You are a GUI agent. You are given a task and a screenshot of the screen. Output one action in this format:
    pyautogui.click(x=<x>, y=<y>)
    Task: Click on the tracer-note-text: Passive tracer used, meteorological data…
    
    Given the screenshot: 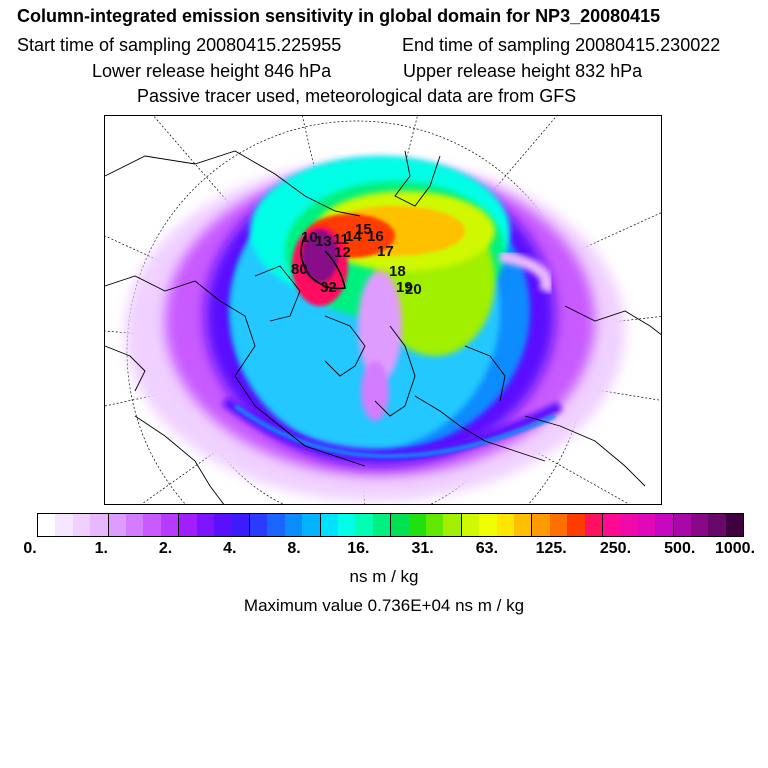 What is the action you would take?
    pyautogui.click(x=357, y=96)
    